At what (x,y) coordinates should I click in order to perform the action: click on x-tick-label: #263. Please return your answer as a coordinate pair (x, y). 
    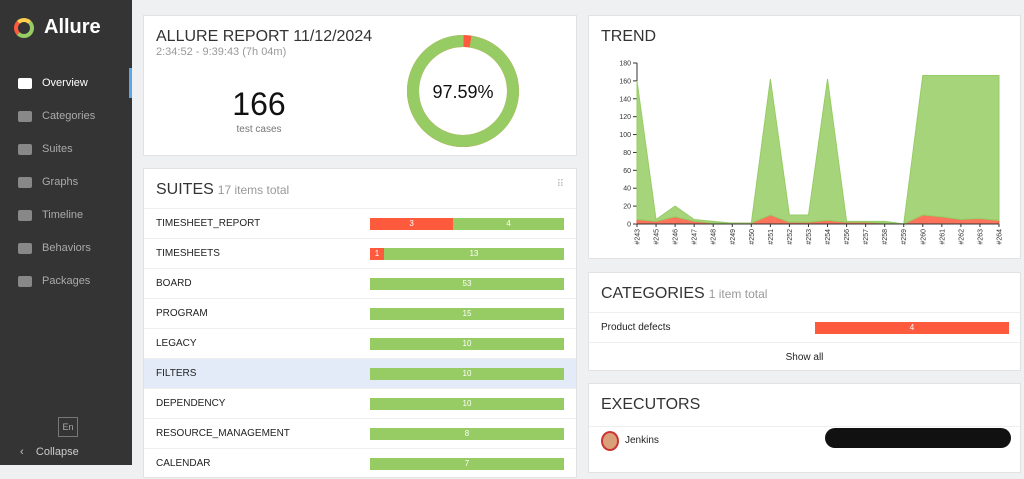
    Looking at the image, I should click on (980, 237).